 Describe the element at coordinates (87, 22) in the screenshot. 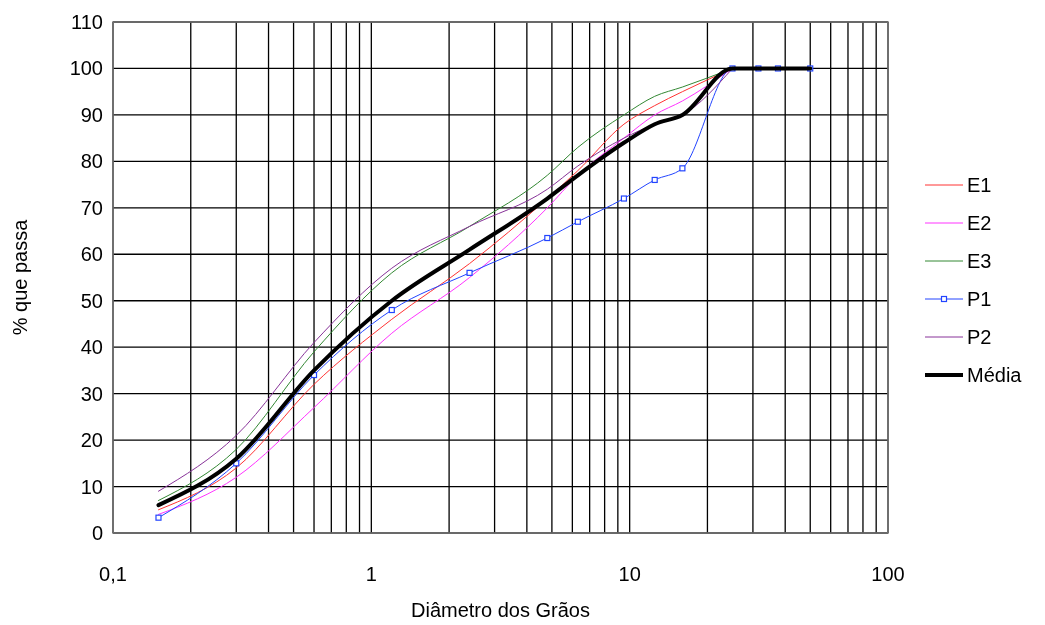

I see `y-tick-label: 110` at that location.